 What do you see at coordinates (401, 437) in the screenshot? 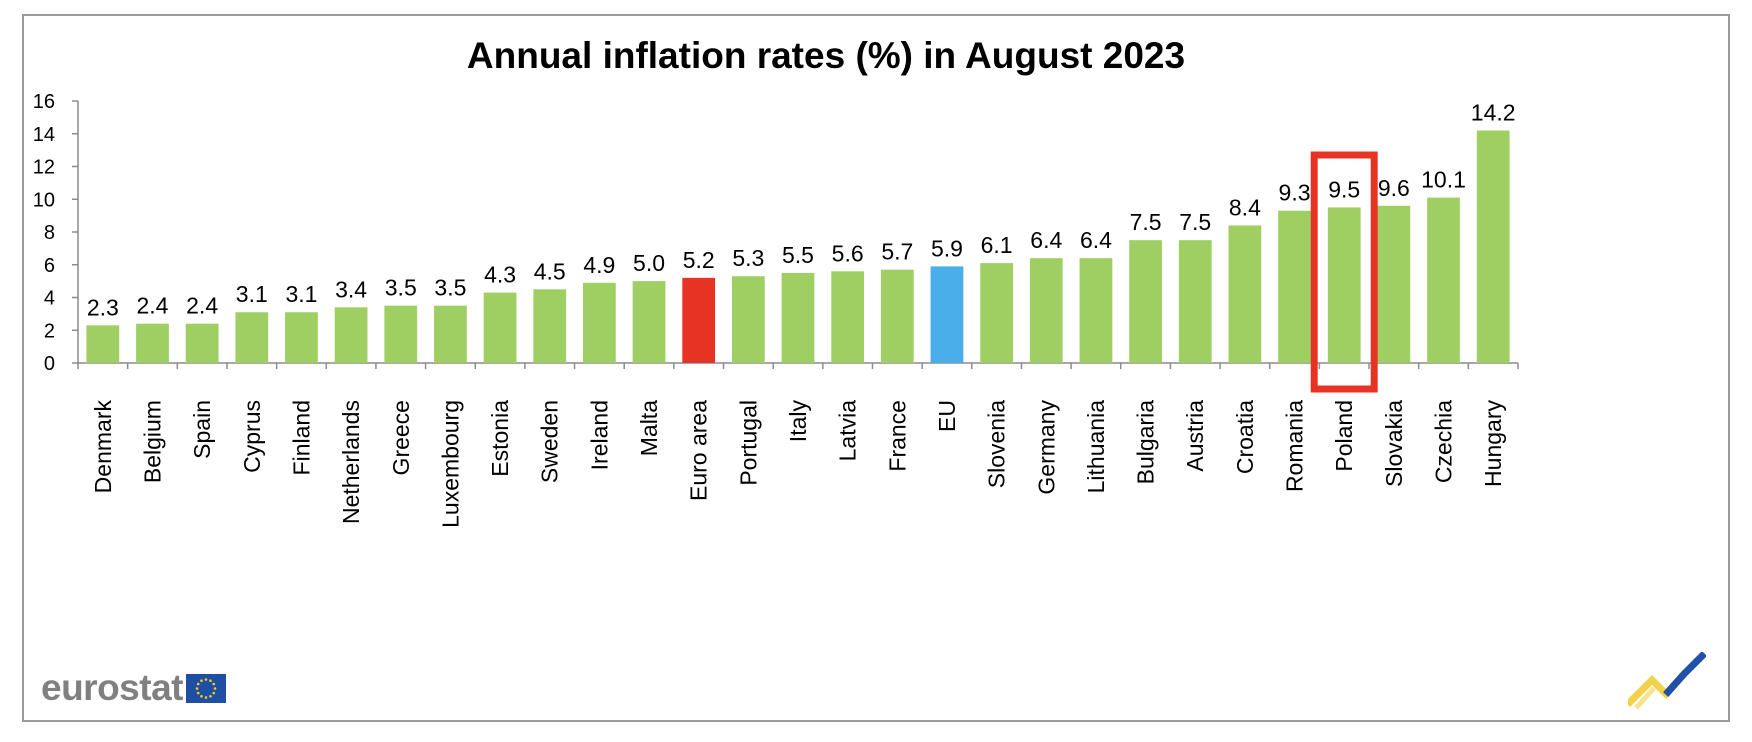
I see `category-label: Greece` at bounding box center [401, 437].